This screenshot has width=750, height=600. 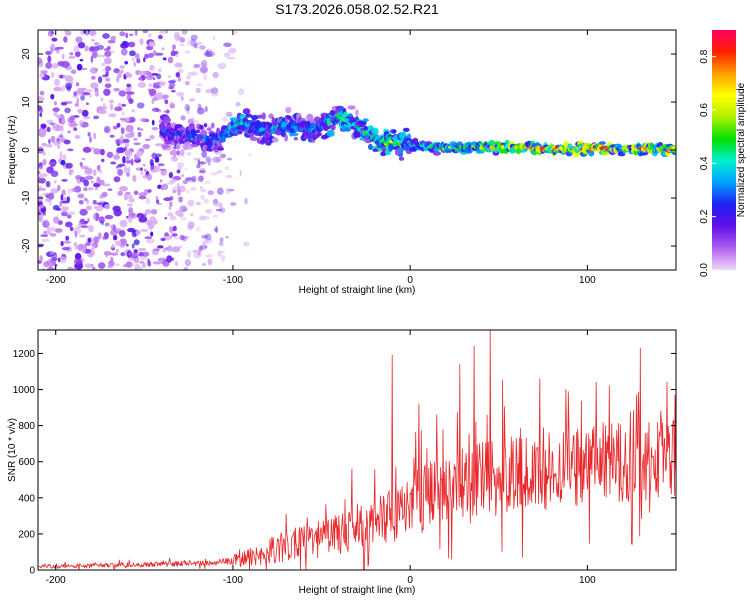 What do you see at coordinates (26, 462) in the screenshot?
I see `snr-y-tick-label: 600` at bounding box center [26, 462].